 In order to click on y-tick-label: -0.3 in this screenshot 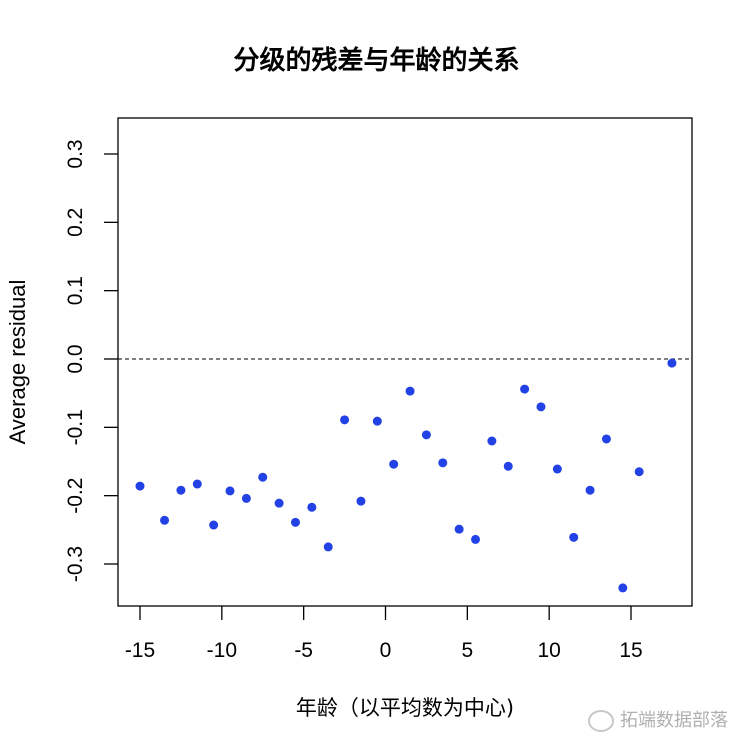, I will do `click(75, 564)`.